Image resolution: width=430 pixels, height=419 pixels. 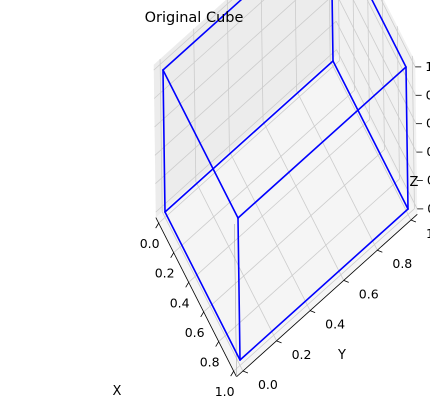 What do you see at coordinates (427, 66) in the screenshot?
I see `z-tick-label-5: 1.0` at bounding box center [427, 66].